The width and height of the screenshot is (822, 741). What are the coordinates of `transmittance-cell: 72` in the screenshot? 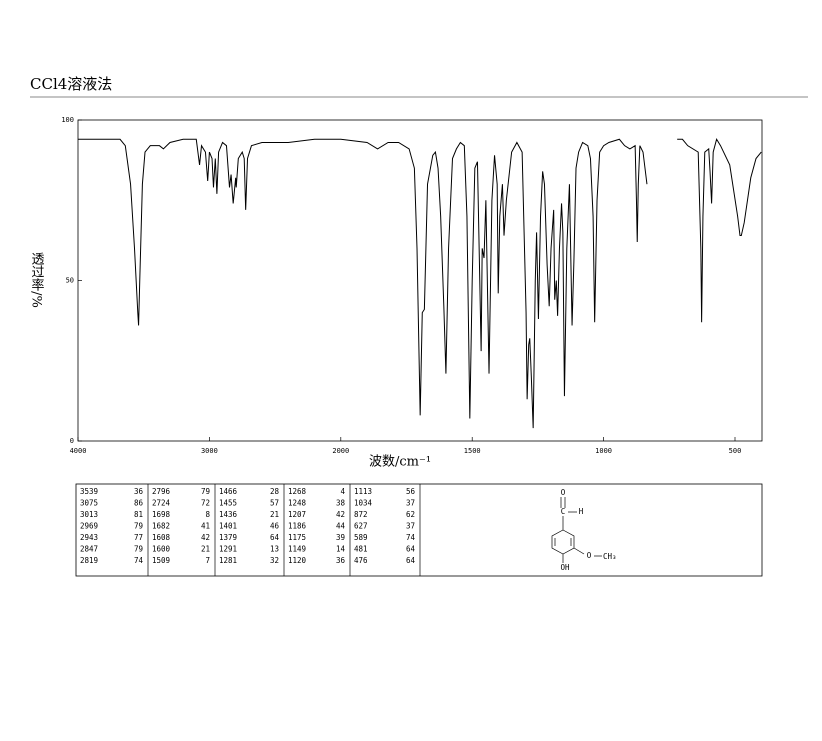 It's located at (205, 503).